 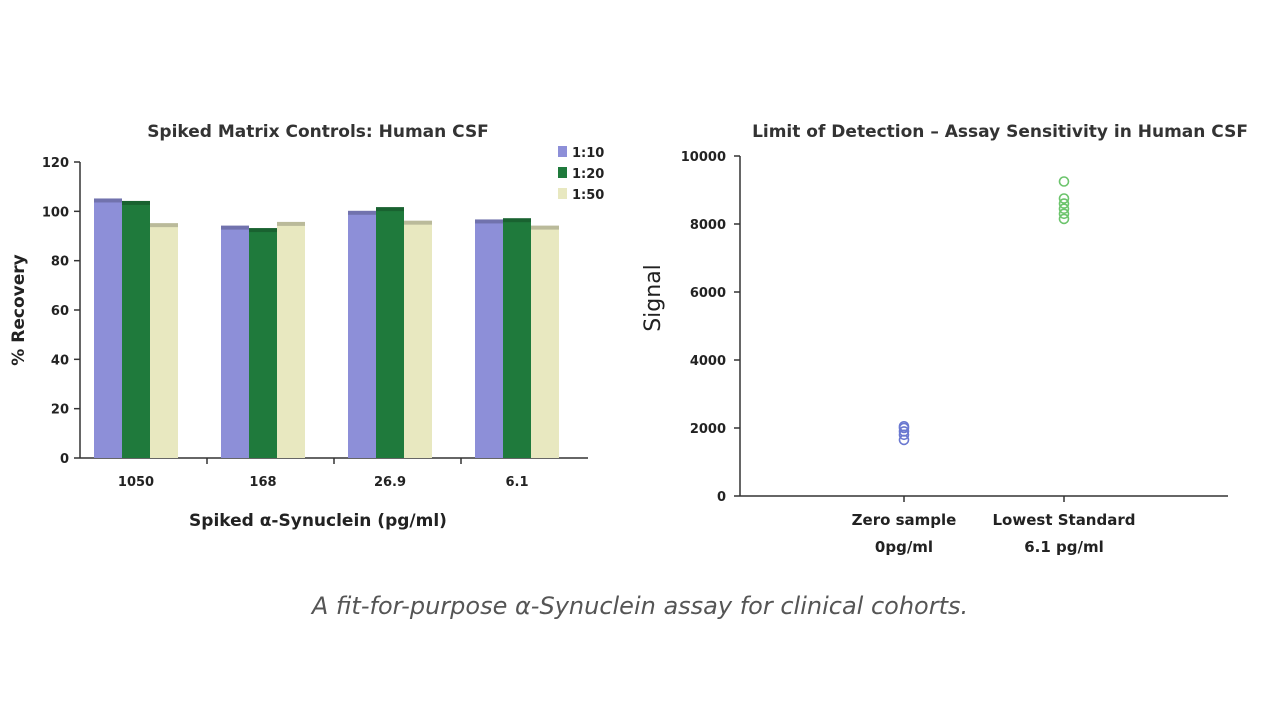 What do you see at coordinates (517, 339) in the screenshot?
I see `bar-1-20-6.1` at bounding box center [517, 339].